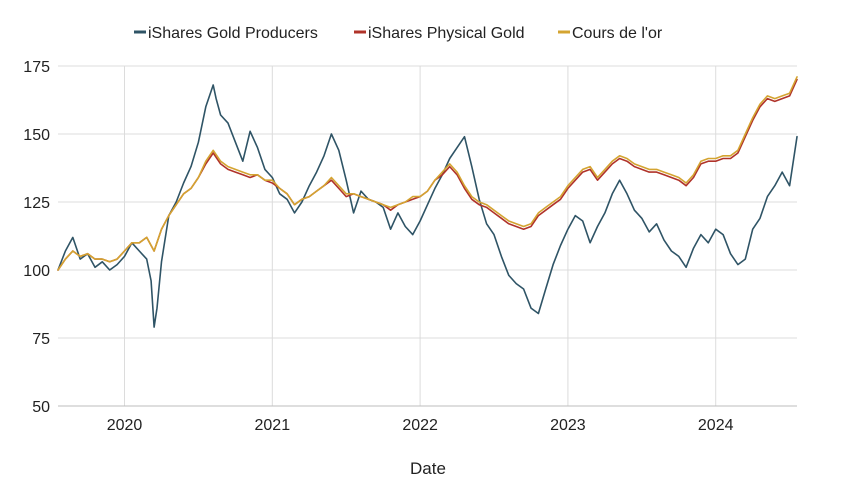  I want to click on x-tick-label: 2020, so click(125, 425).